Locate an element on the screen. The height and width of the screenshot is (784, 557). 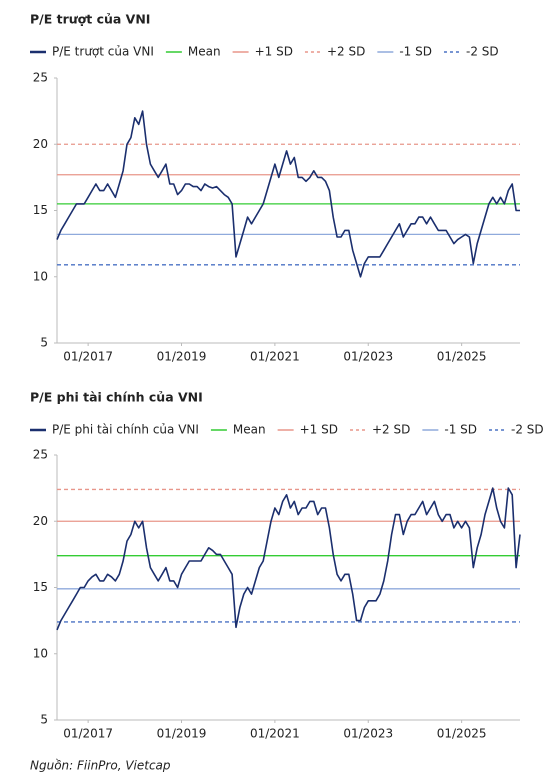
legend-label: P/E phi tài chính của VNI is located at coordinates (125, 430).